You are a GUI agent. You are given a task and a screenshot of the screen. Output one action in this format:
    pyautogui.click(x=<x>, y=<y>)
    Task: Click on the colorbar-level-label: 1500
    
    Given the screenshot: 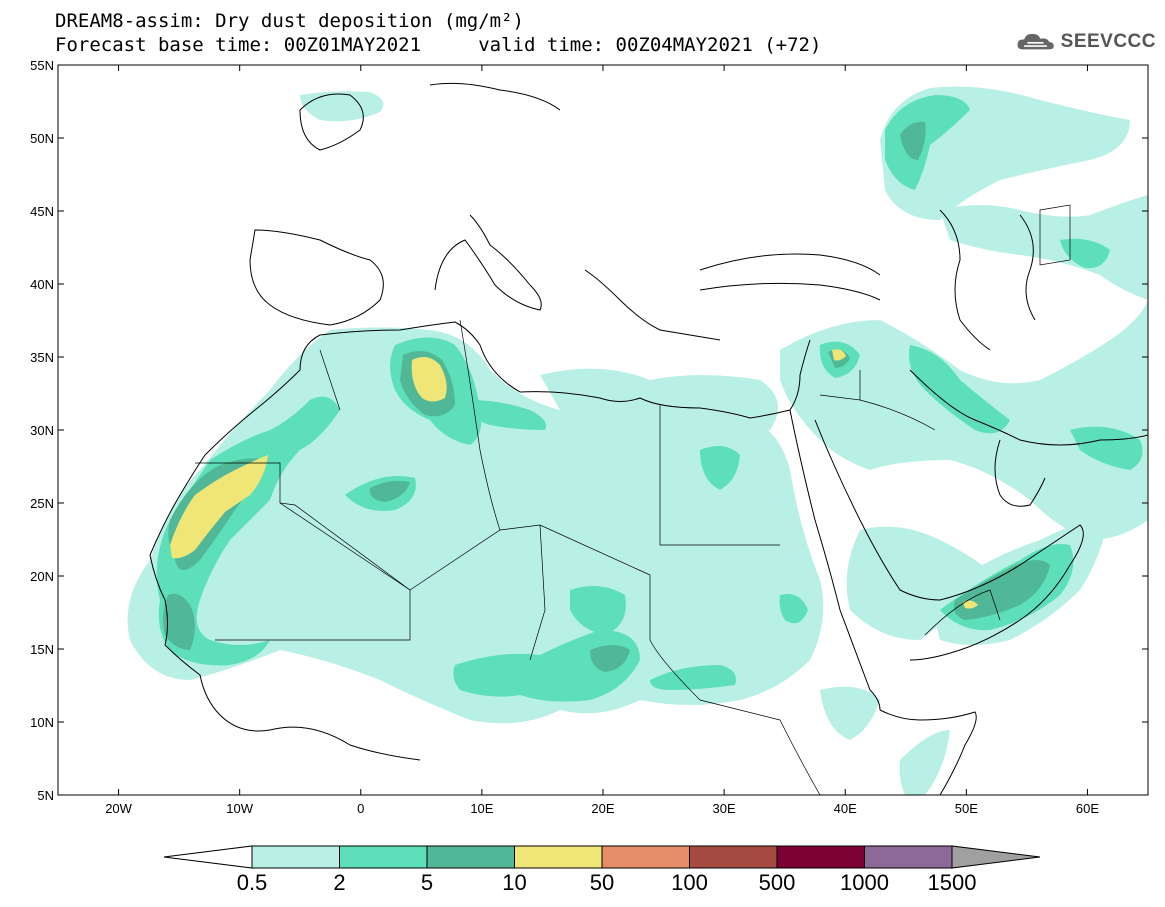 What is the action you would take?
    pyautogui.click(x=952, y=882)
    